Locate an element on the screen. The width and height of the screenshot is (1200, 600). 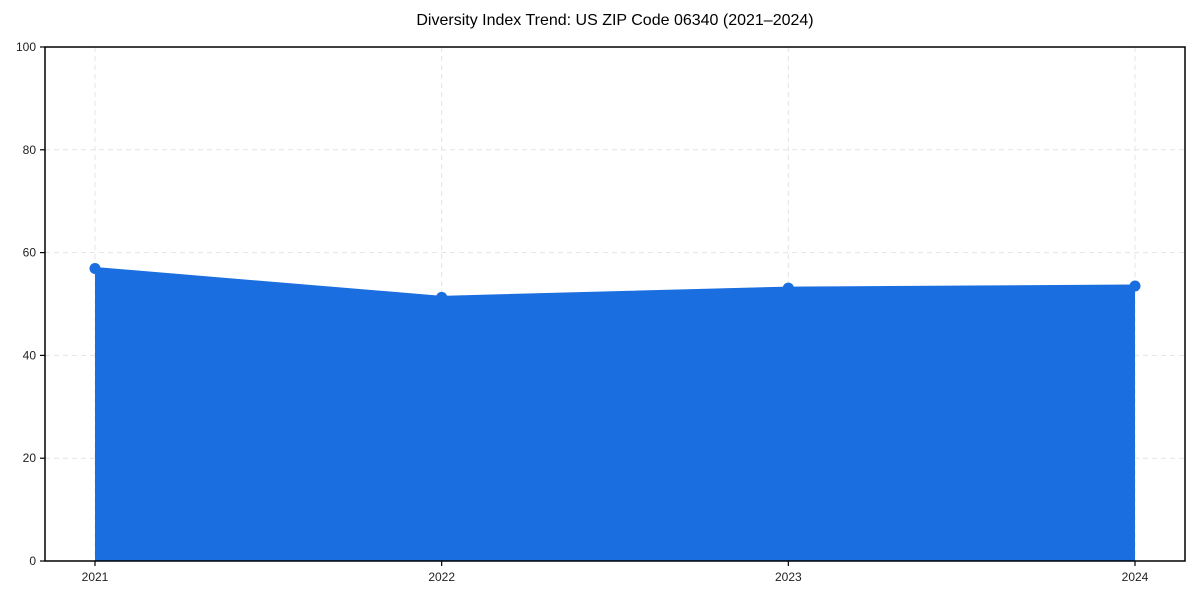
x-tick-label: 2021 is located at coordinates (95, 577).